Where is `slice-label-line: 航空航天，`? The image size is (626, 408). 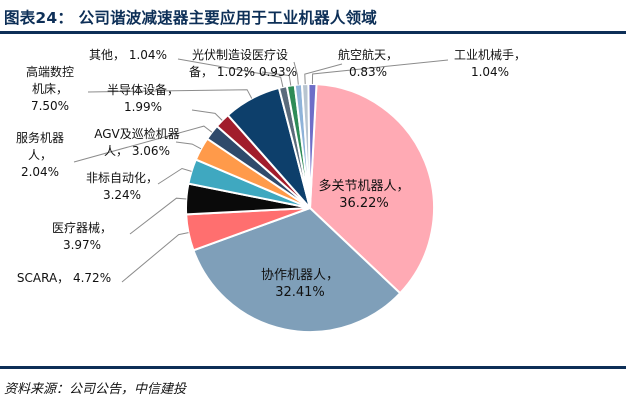 slice-label-line: 航空航天， is located at coordinates (368, 54).